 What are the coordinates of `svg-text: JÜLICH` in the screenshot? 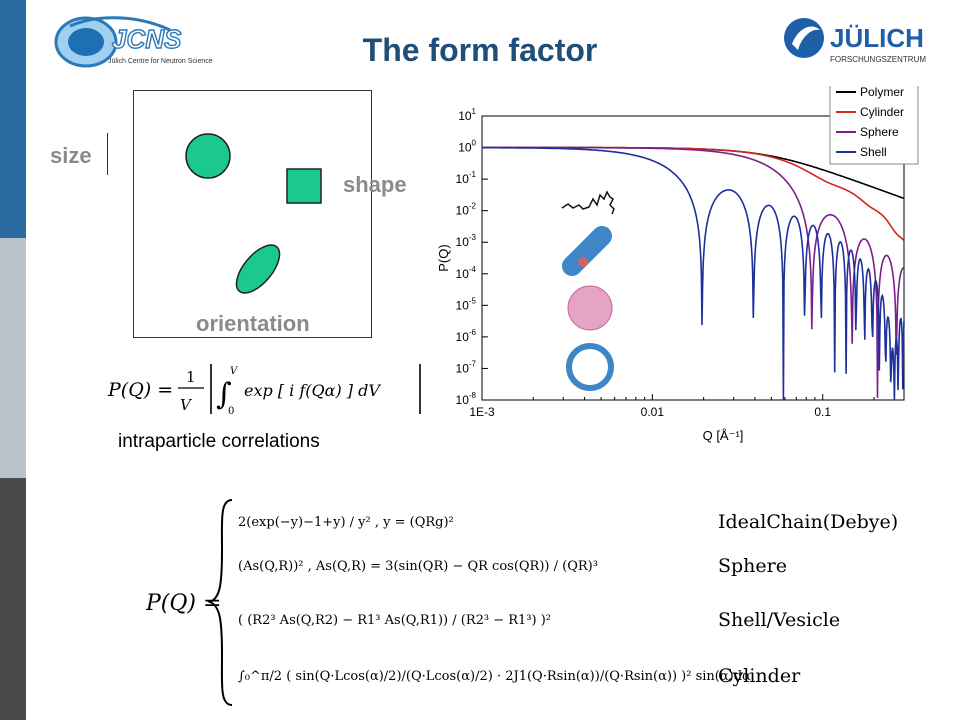 It's located at (877, 38).